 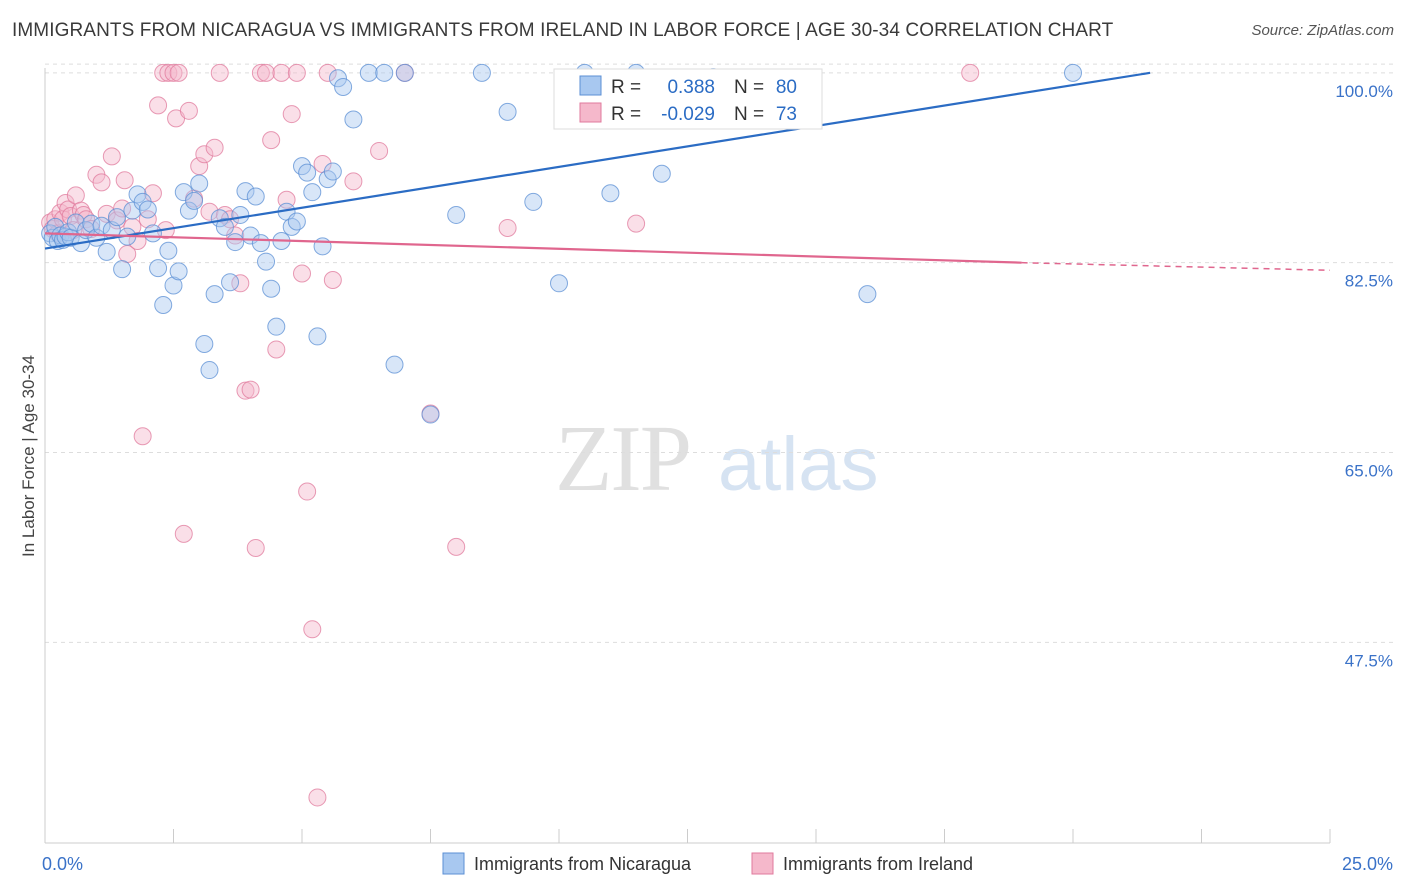 What do you see at coordinates (762, 863) in the screenshot?
I see `bottom-legend-swatch-ireland` at bounding box center [762, 863].